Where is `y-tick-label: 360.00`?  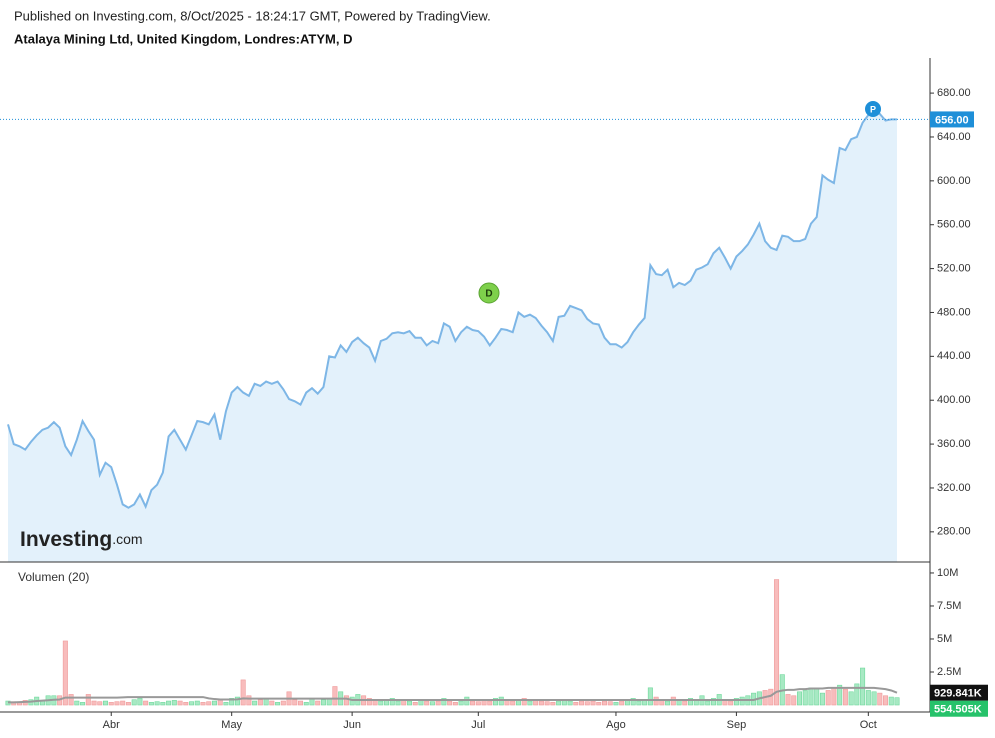
y-tick-label: 360.00 is located at coordinates (954, 444).